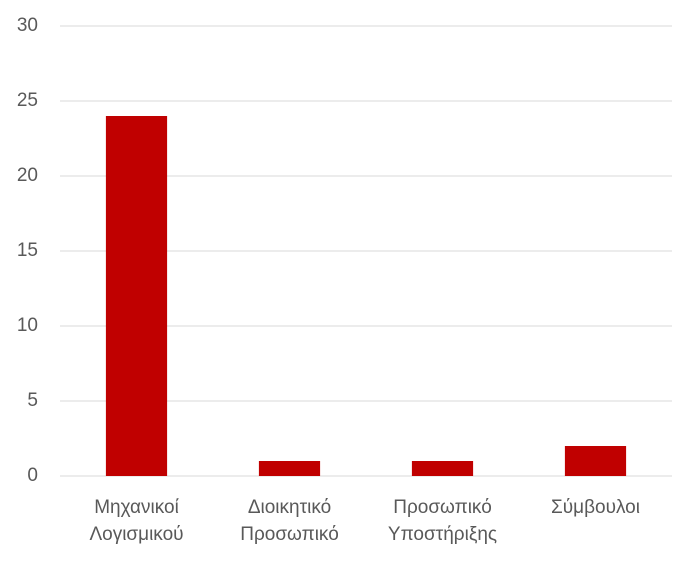 This screenshot has width=697, height=567. I want to click on y-tick-label: 15, so click(27, 250).